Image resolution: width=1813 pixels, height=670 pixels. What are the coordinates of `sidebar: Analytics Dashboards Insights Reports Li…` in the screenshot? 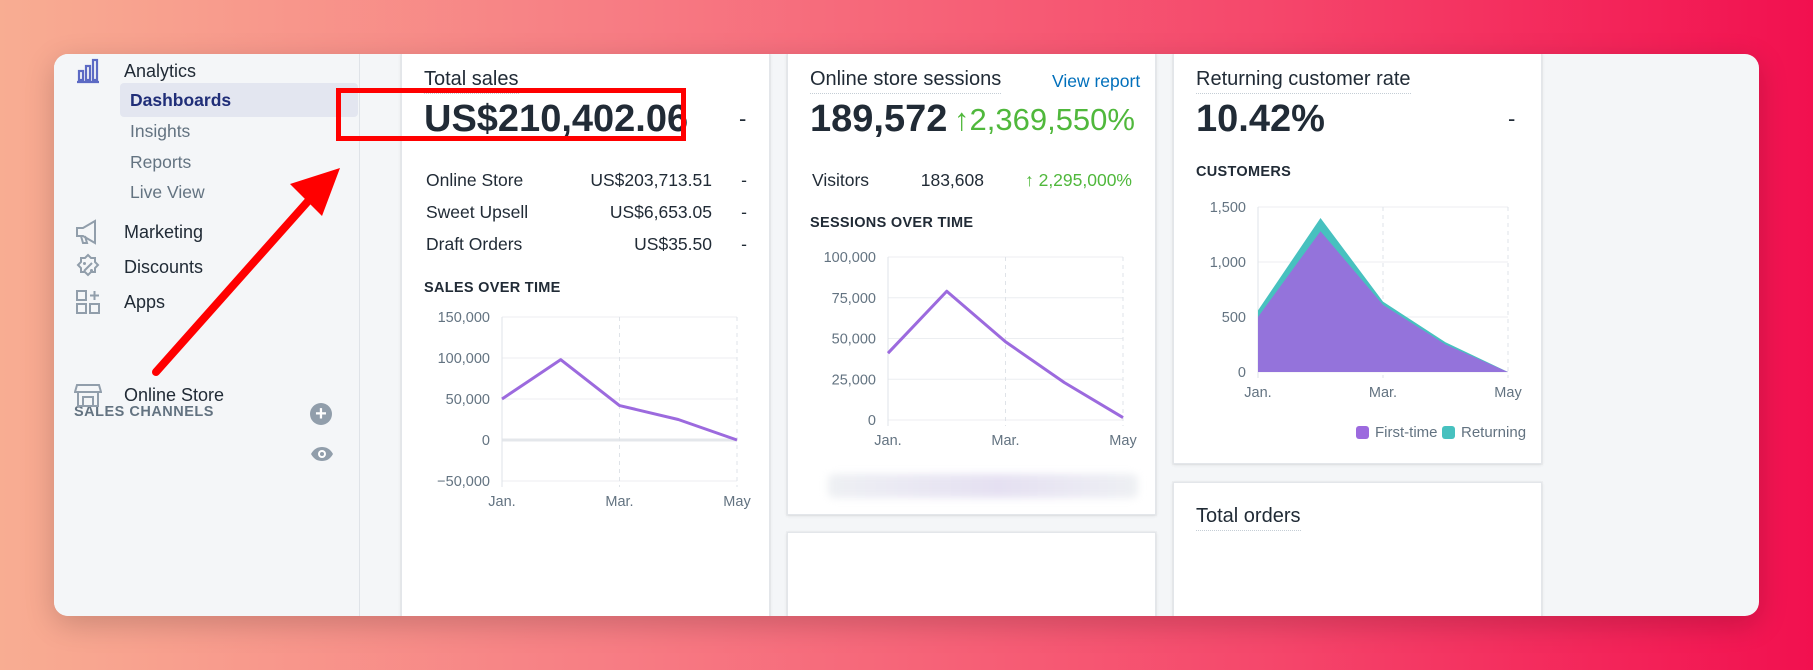 It's located at (207, 335).